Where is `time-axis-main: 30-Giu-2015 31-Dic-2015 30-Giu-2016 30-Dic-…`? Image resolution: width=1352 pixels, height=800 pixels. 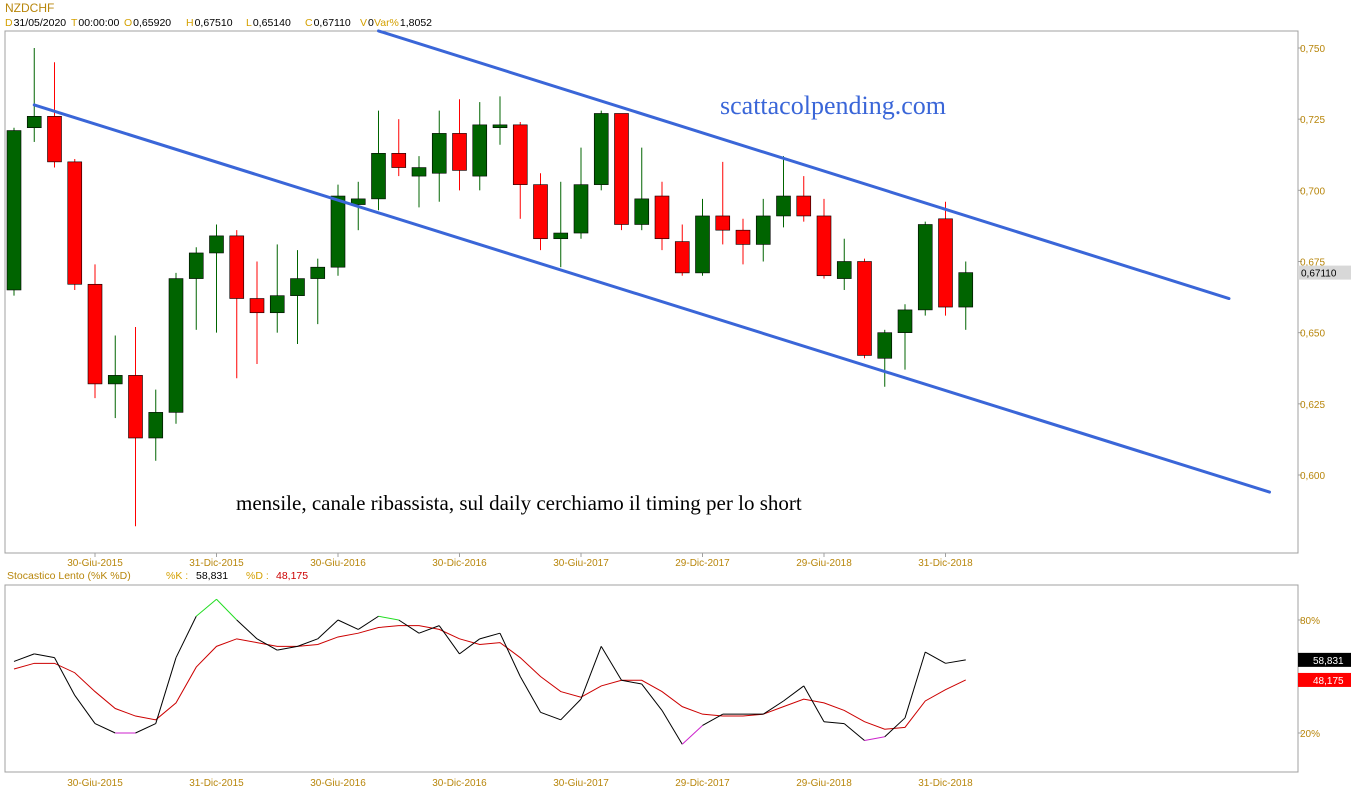 time-axis-main: 30-Giu-2015 31-Dic-2015 30-Giu-2016 30-Dic-… is located at coordinates (520, 561).